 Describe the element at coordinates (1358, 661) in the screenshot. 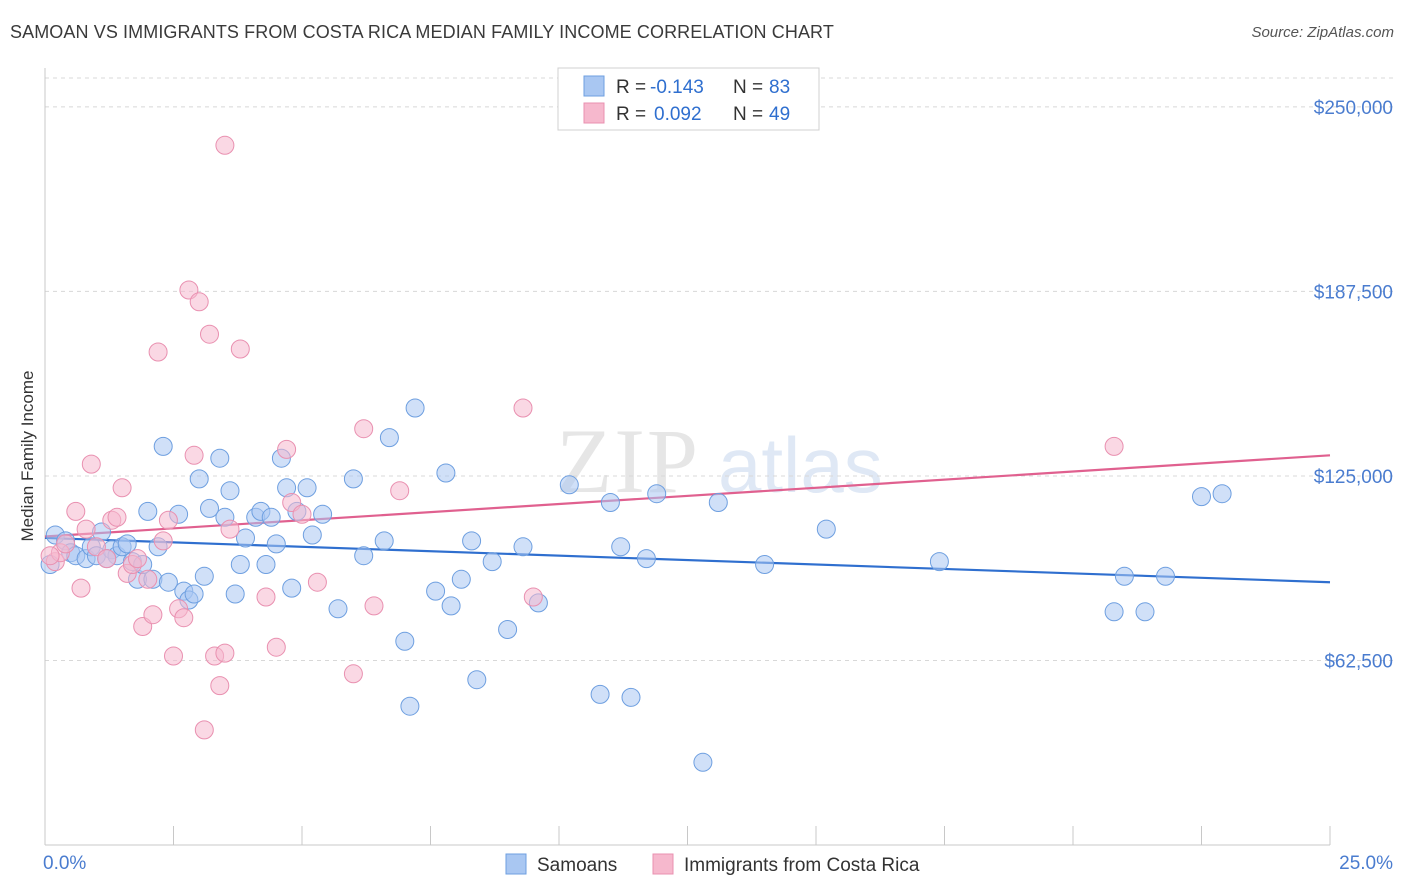

I see `y-tick-label-0: $62,500` at that location.